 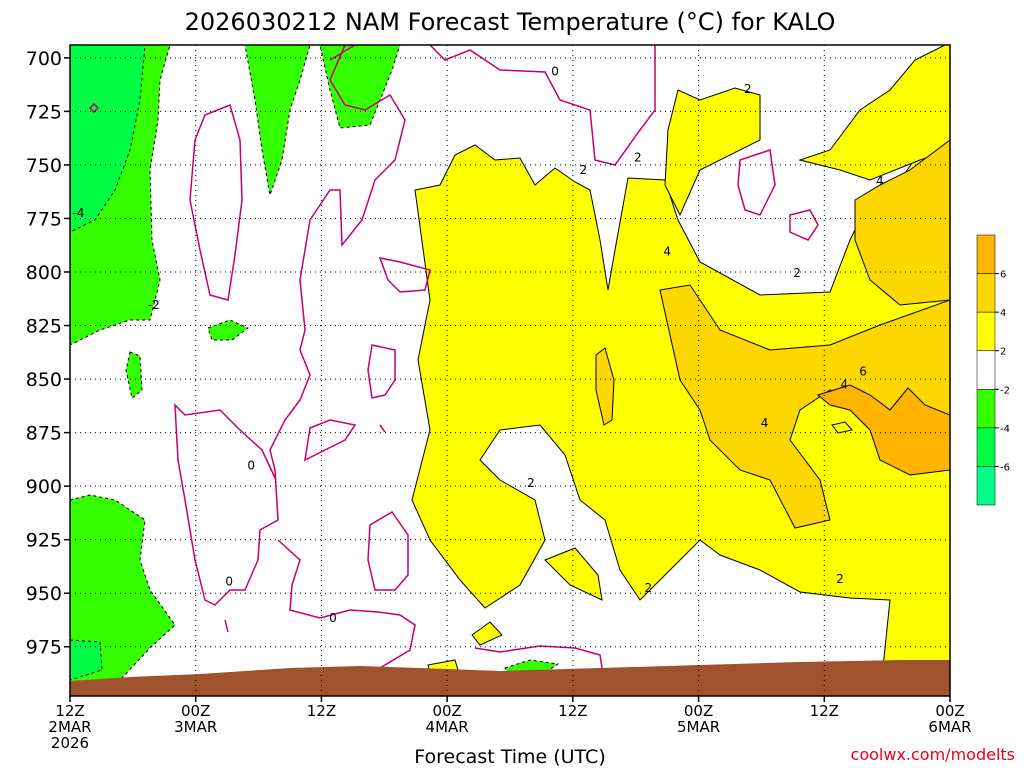 I want to click on y-tick-label: 775, so click(x=44, y=219).